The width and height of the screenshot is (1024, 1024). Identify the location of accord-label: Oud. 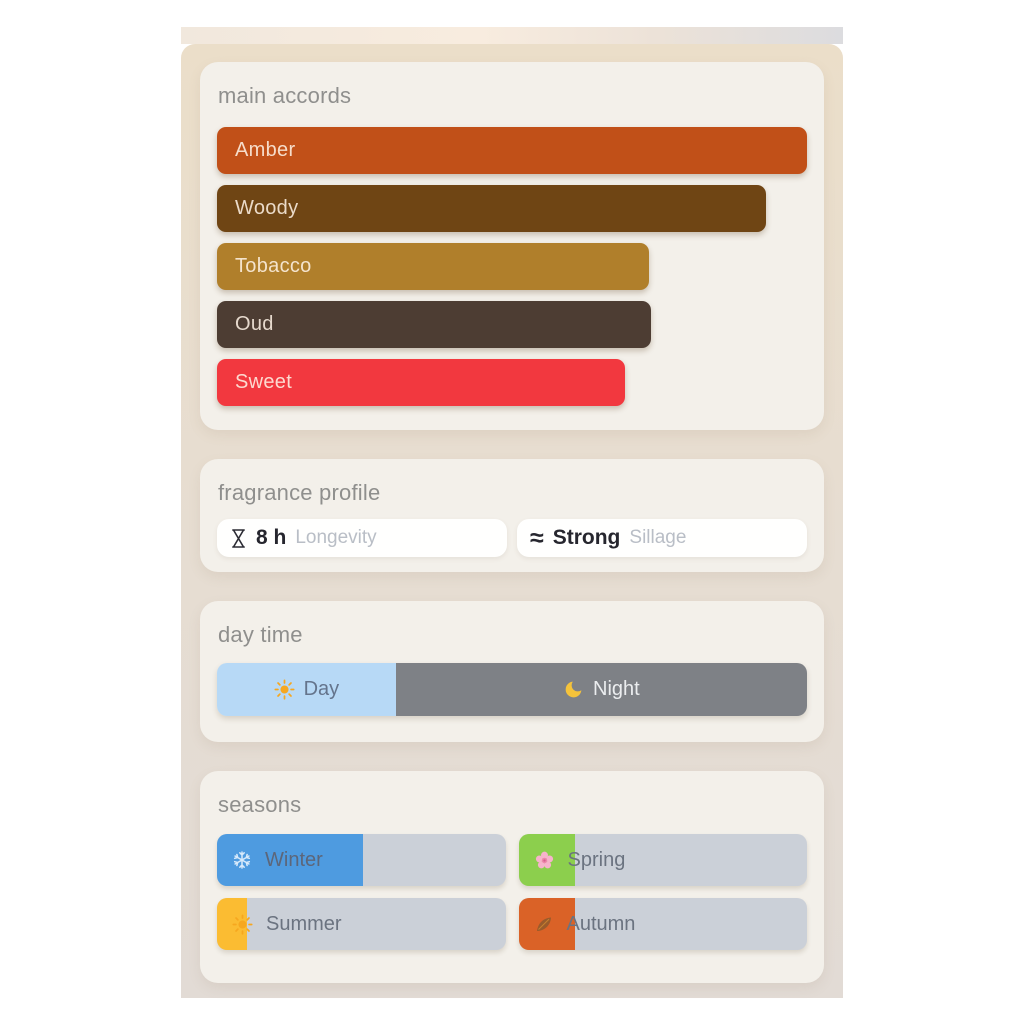
(254, 324).